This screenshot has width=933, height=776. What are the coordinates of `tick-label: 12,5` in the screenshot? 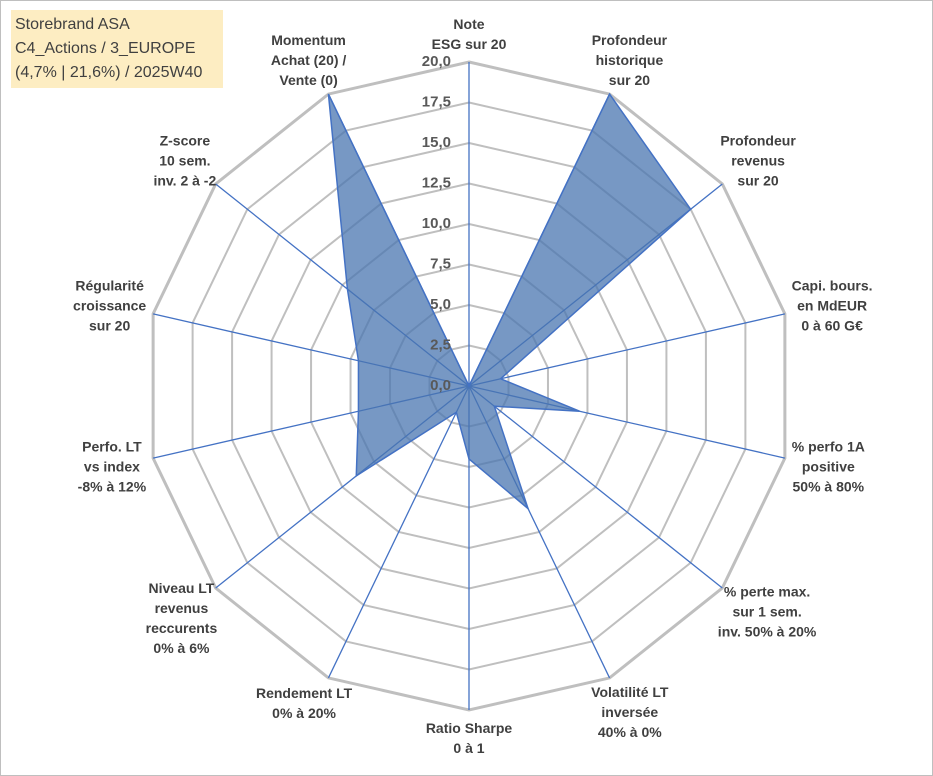 It's located at (436, 182).